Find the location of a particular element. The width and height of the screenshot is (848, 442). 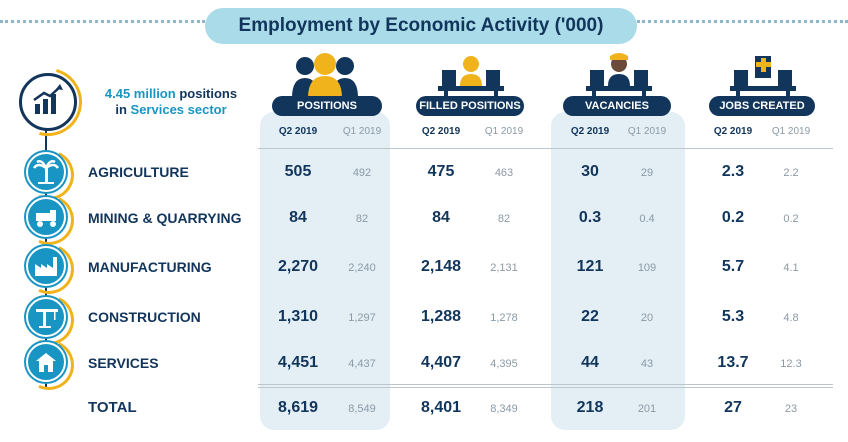

row-label-manufacturing: MANUFACTURING is located at coordinates (150, 267).